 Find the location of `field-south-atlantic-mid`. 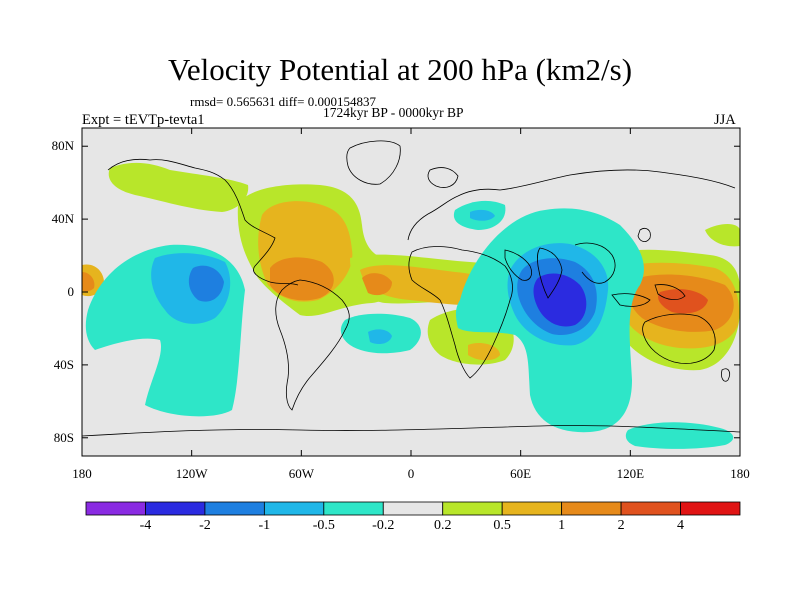

field-south-atlantic-mid is located at coordinates (380, 336).